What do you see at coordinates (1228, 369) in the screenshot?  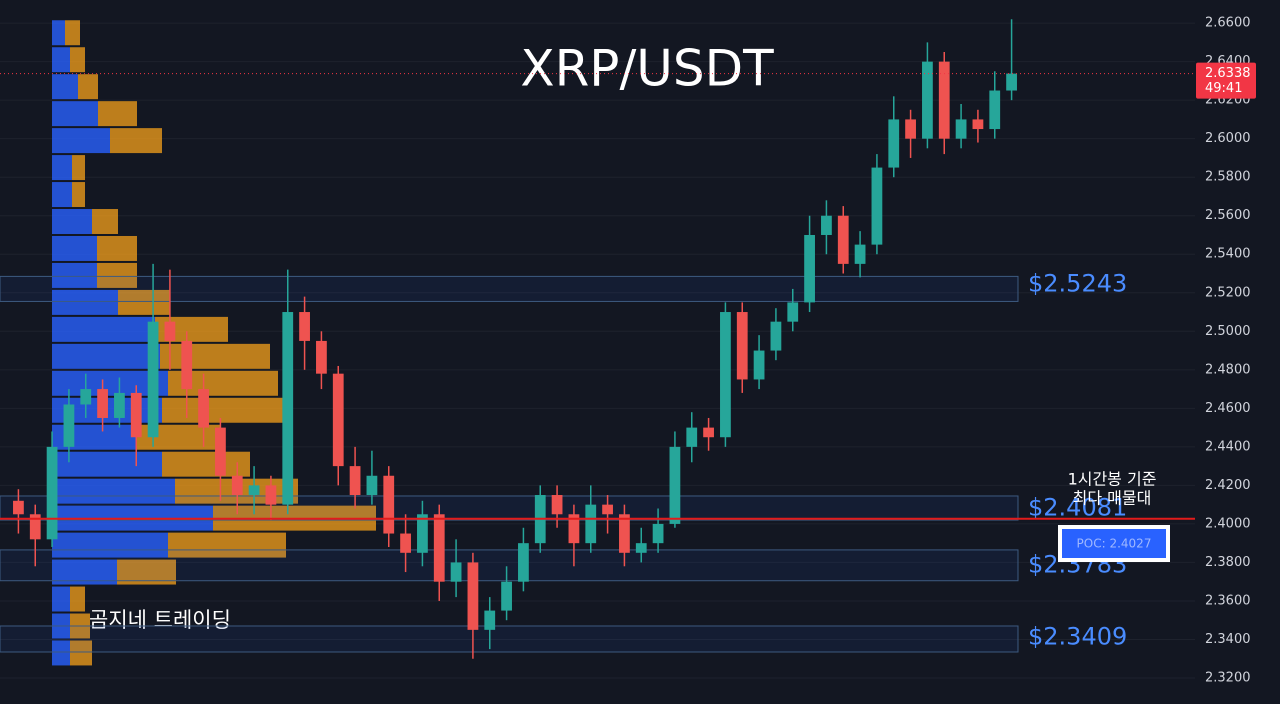 I see `y-tick-label: 2.4800` at bounding box center [1228, 369].